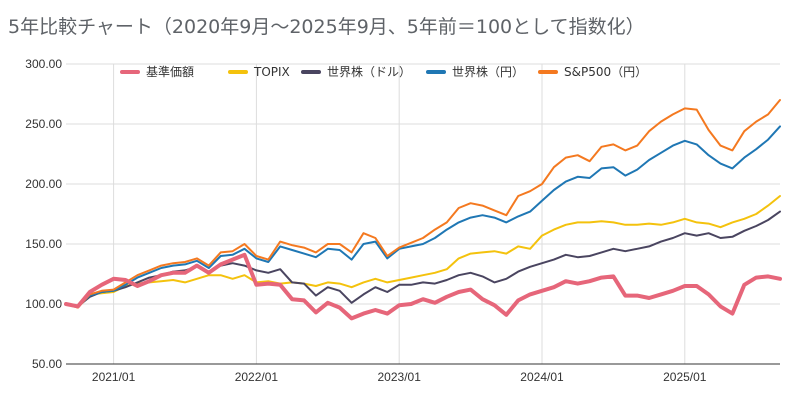 This screenshot has width=800, height=405. I want to click on x-tick-label: 2024/01, so click(542, 377).